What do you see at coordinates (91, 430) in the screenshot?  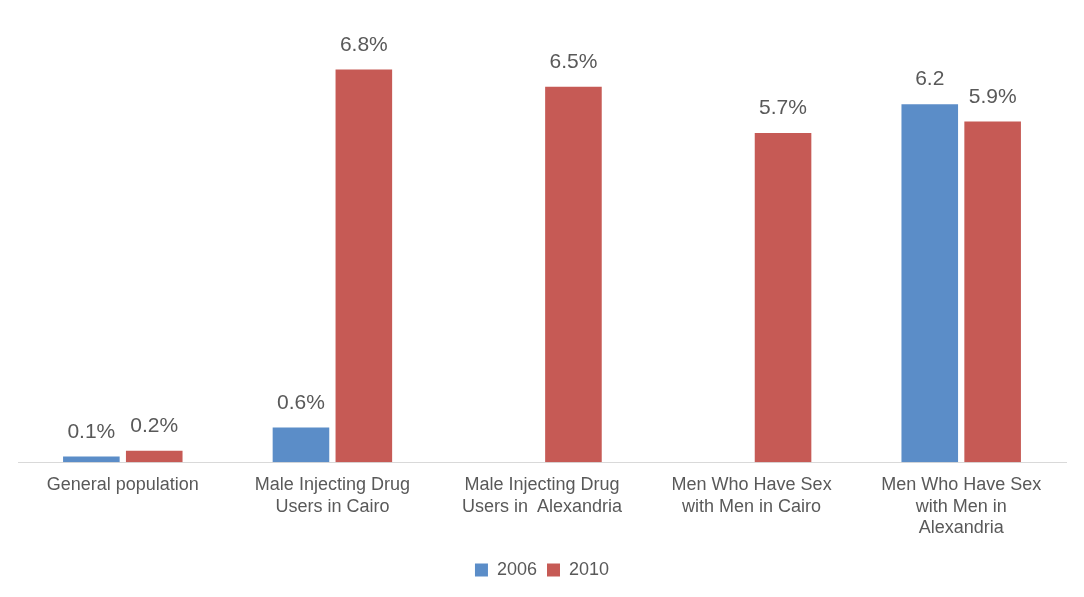 I see `data-label: 0.1%` at bounding box center [91, 430].